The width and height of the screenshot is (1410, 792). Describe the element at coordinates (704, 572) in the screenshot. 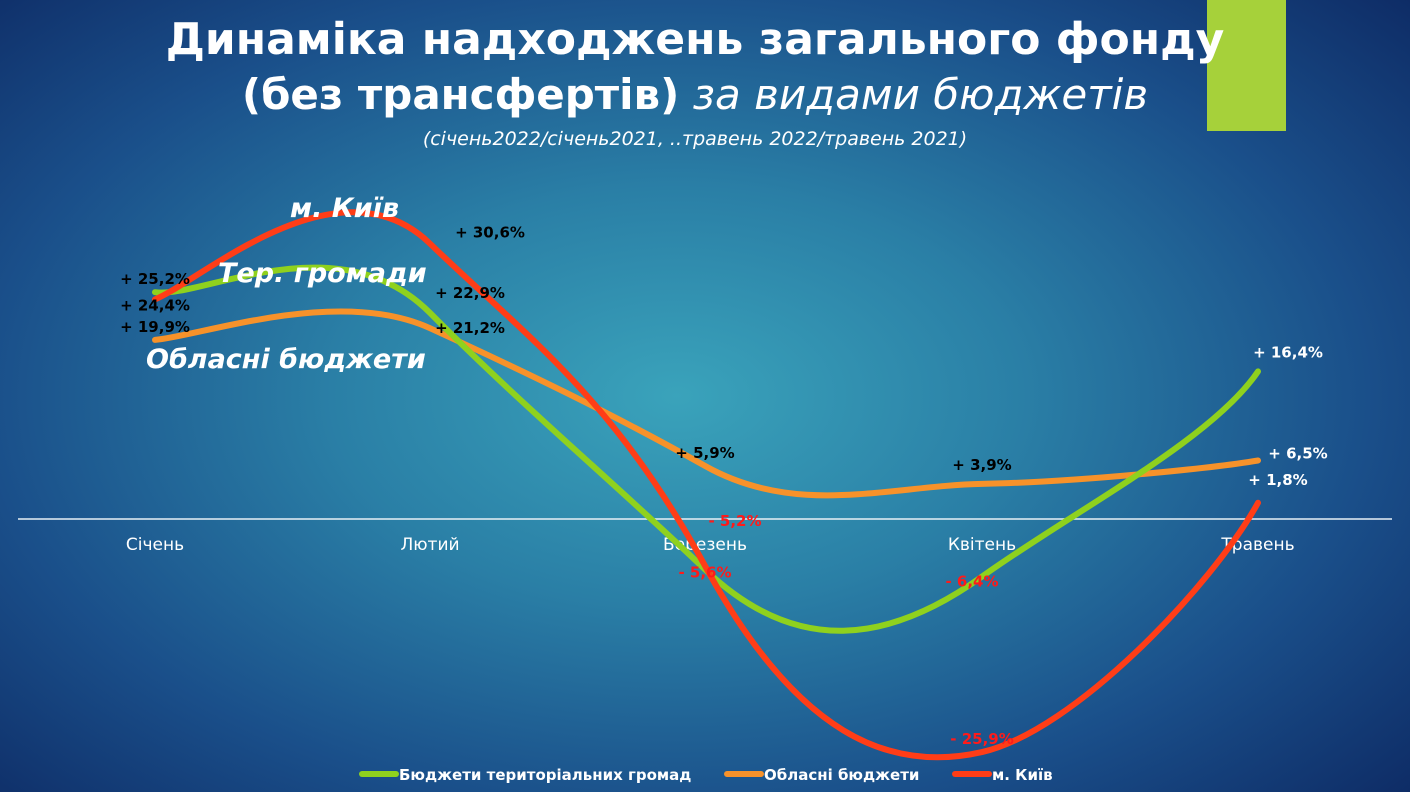

I see `data-label: - 5,6%` at that location.